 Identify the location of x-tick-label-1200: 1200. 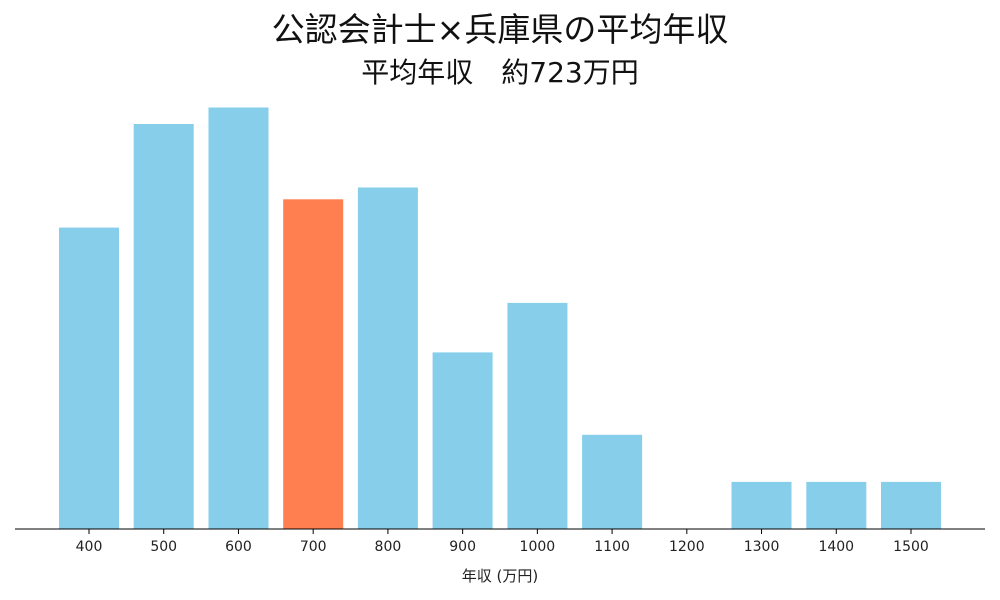
(687, 547).